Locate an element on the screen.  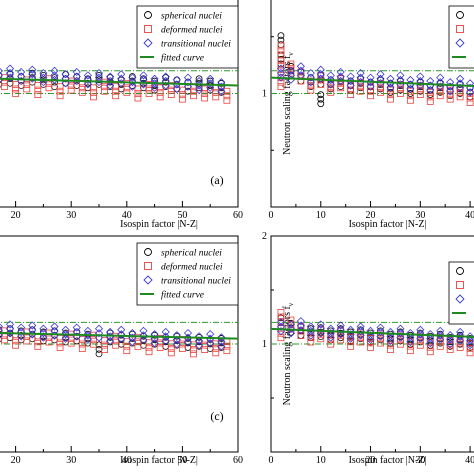
legend-marker-square is located at coordinates (460, 29).